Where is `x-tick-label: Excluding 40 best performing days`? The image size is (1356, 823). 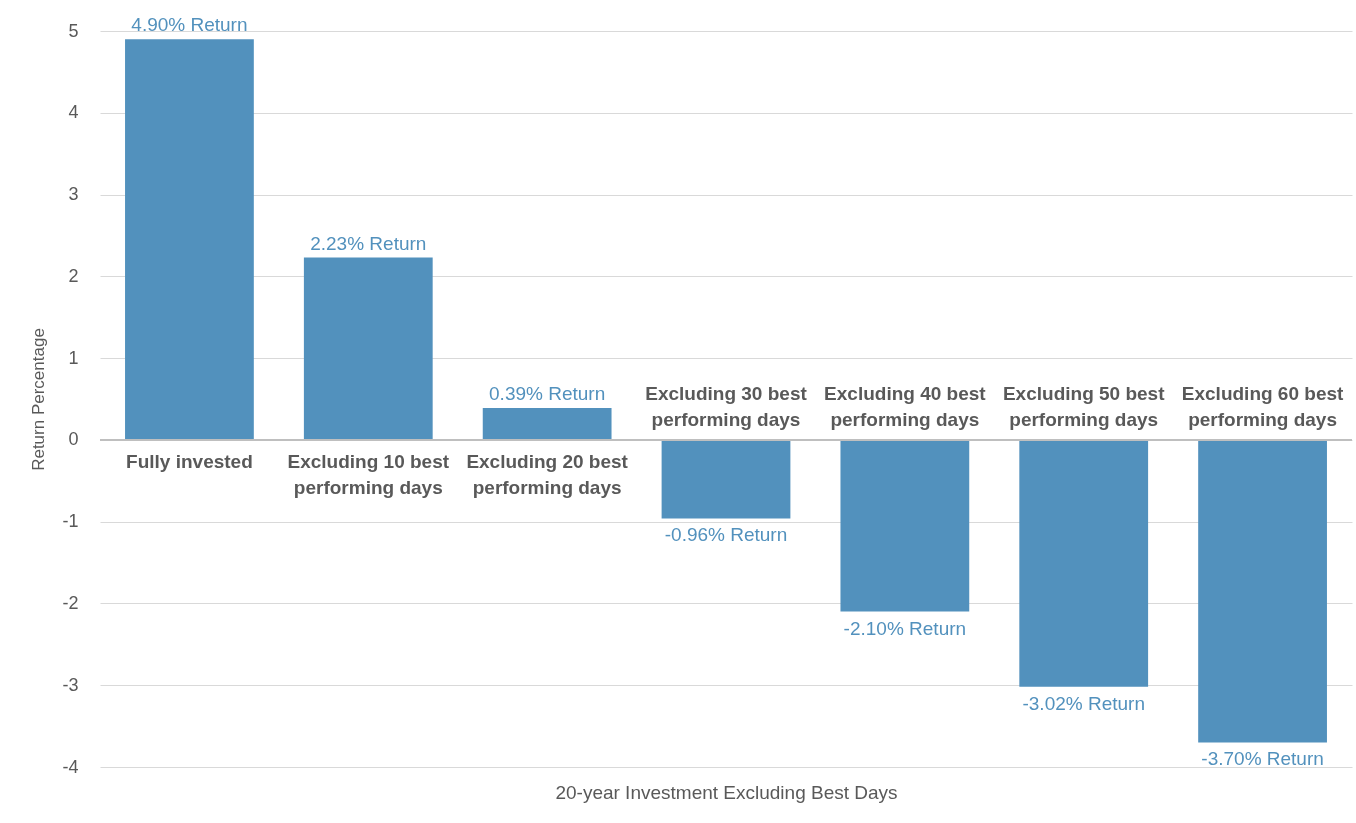 x-tick-label: Excluding 40 best performing days is located at coordinates (905, 406).